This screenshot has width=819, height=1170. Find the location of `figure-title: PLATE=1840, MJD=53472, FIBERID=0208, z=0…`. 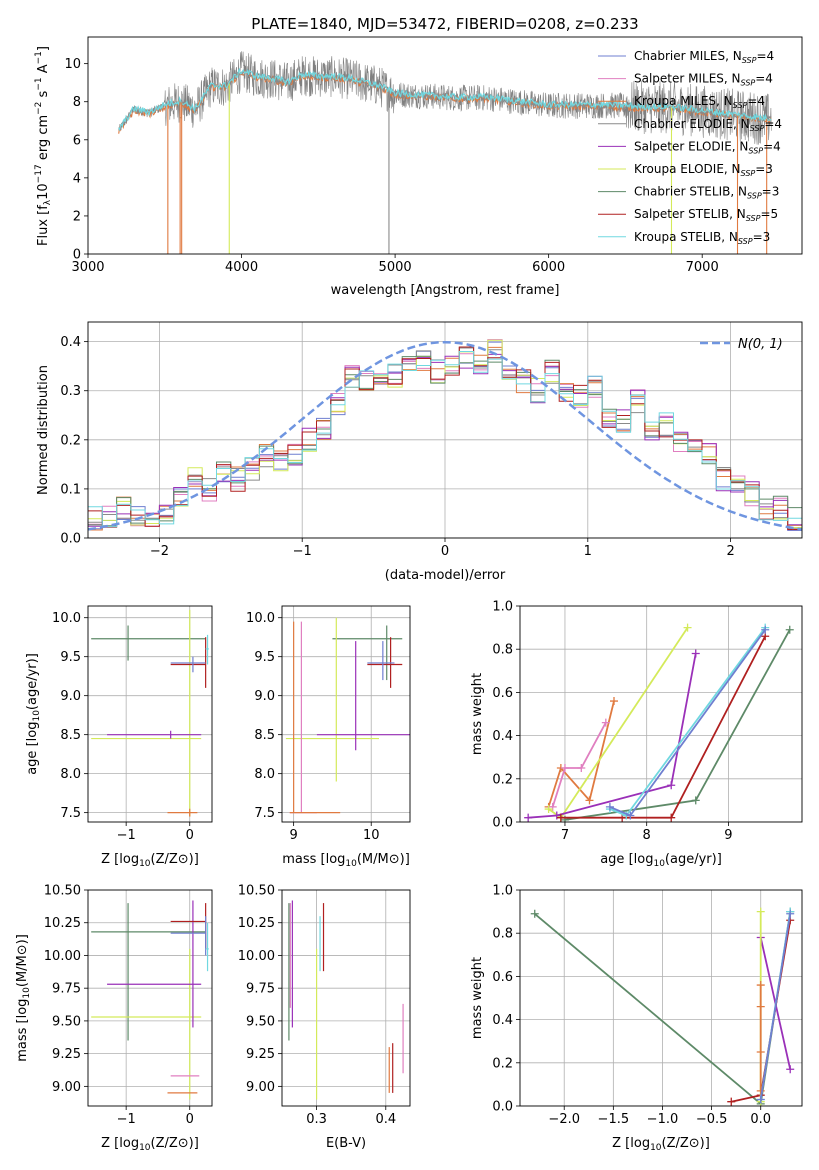

figure-title: PLATE=1840, MJD=53472, FIBERID=0208, z=0… is located at coordinates (444, 24).